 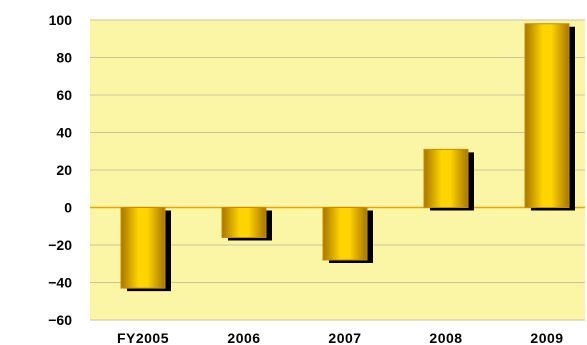 What do you see at coordinates (345, 234) in the screenshot?
I see `bar-2007` at bounding box center [345, 234].